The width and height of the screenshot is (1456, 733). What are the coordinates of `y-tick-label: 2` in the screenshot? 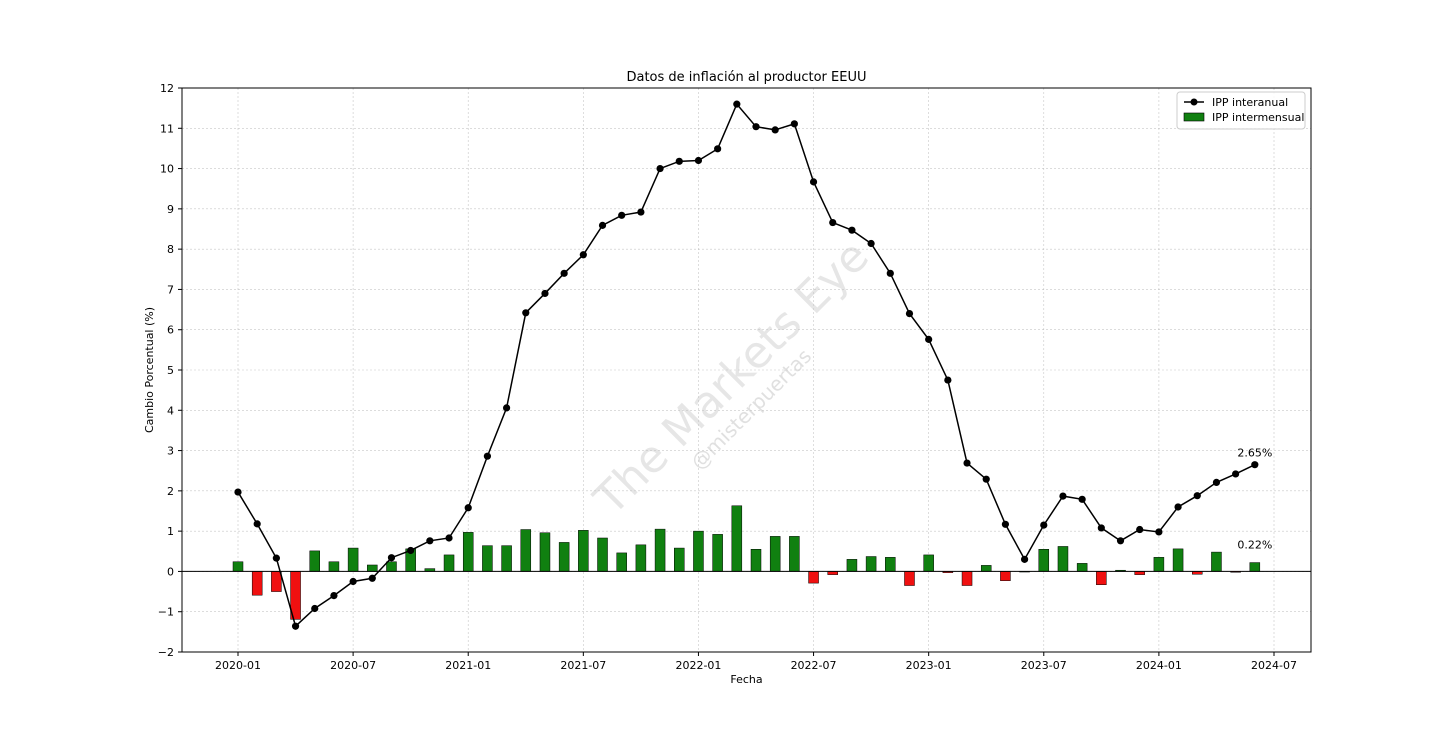 It's located at (170, 491).